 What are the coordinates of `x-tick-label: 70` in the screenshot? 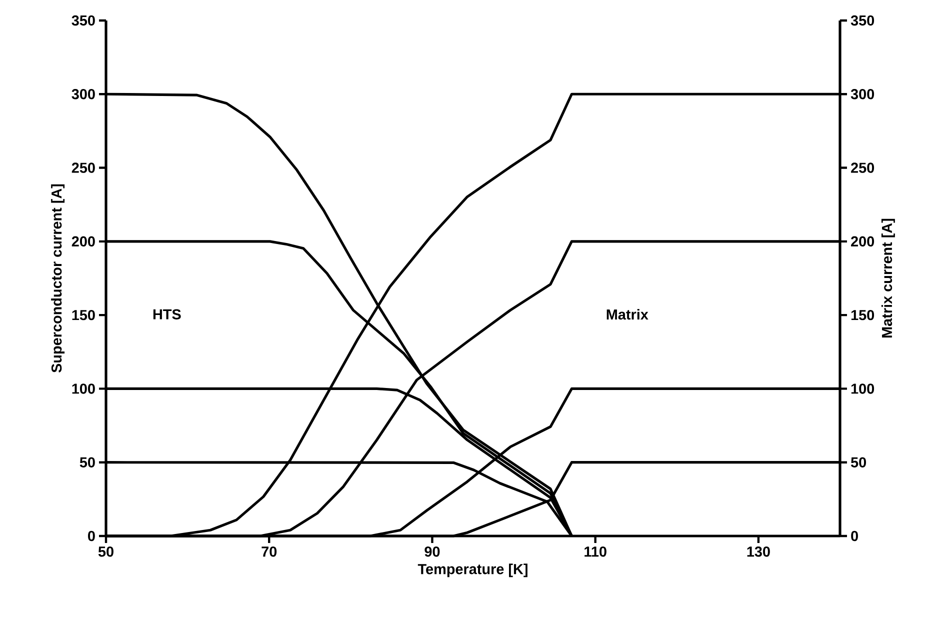 It's located at (269, 551).